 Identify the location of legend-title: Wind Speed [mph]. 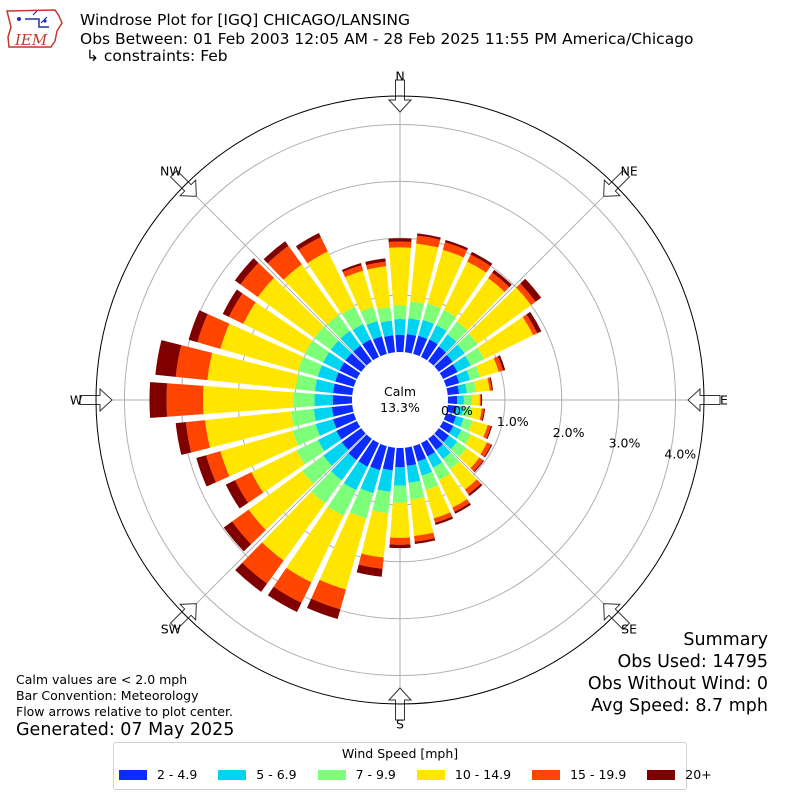
(400, 753).